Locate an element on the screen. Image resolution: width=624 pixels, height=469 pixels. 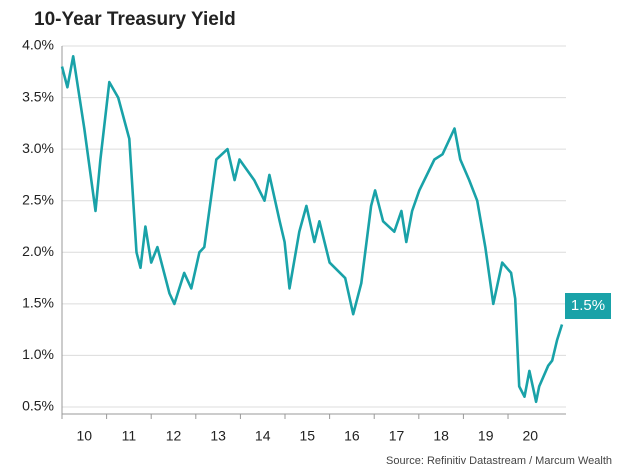
annotation-box is located at coordinates (588, 306).